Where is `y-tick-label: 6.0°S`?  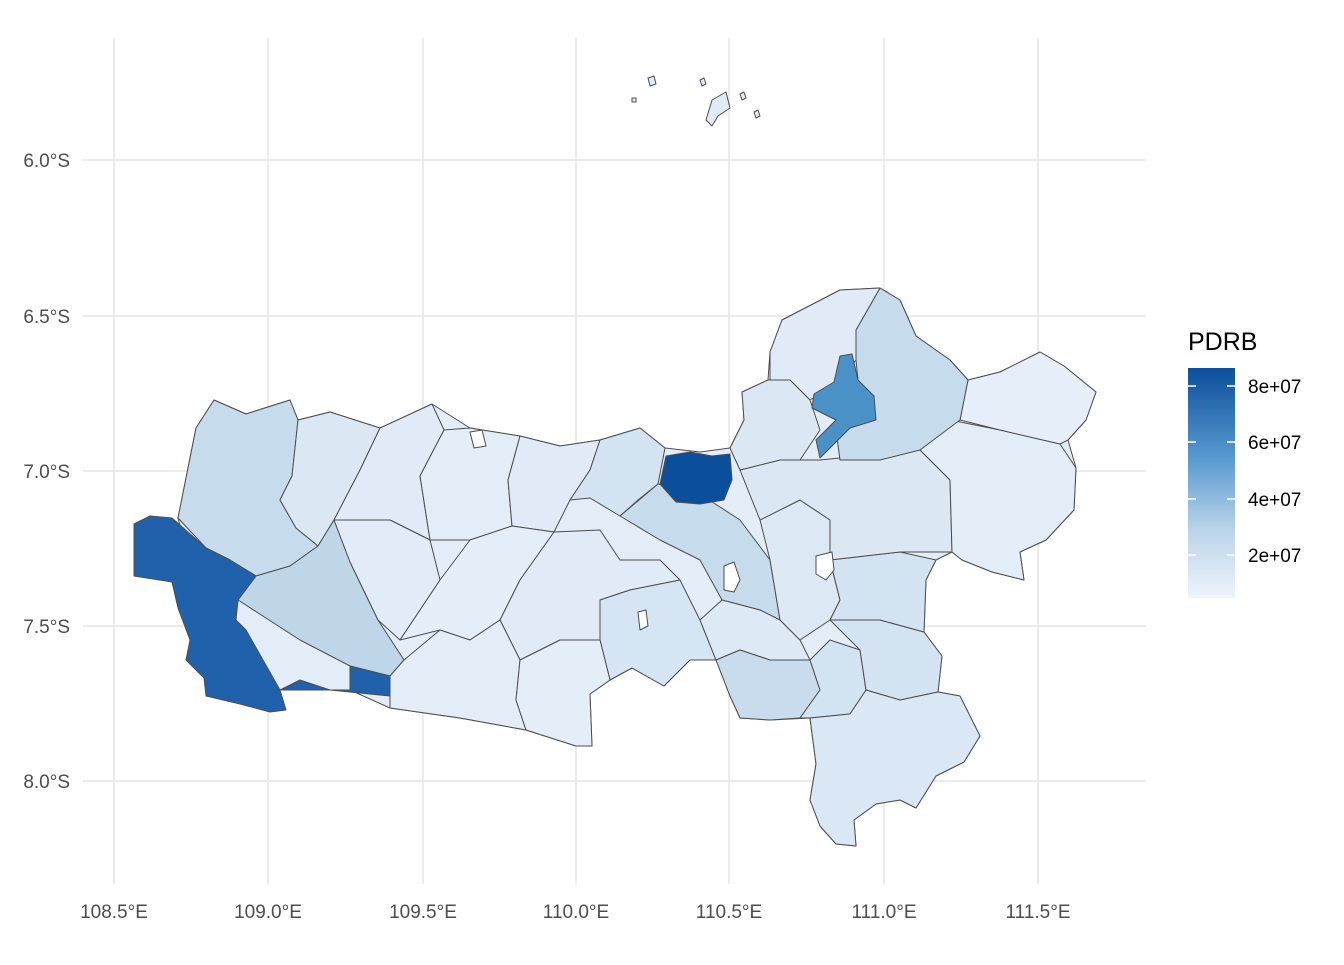
y-tick-label: 6.0°S is located at coordinates (46, 161).